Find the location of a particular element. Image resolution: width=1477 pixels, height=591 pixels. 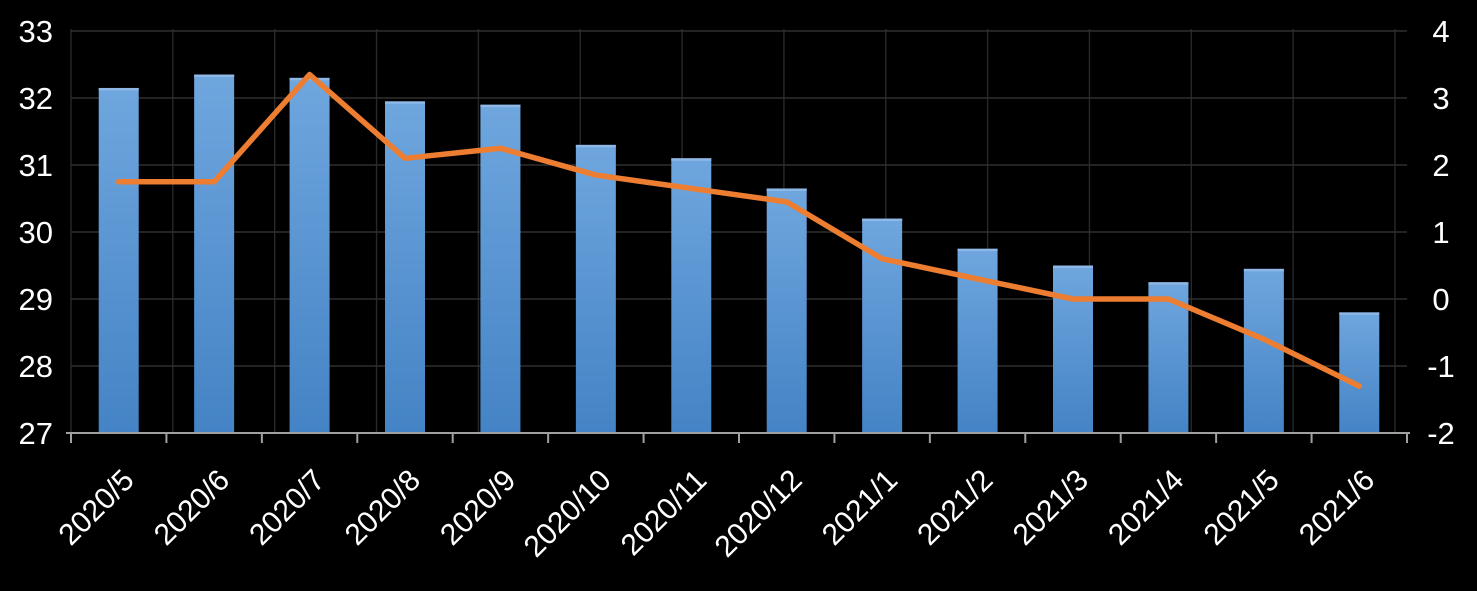

bar-2020/6 is located at coordinates (214, 254).